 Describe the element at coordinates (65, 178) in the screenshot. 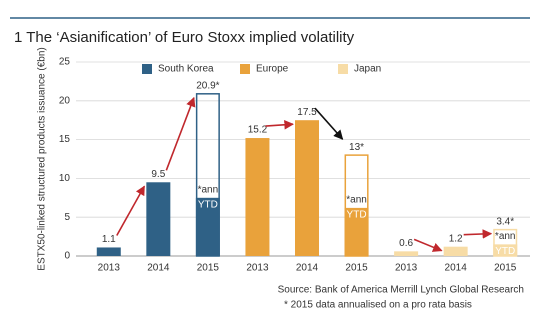

I see `y-tick-label: 10` at that location.